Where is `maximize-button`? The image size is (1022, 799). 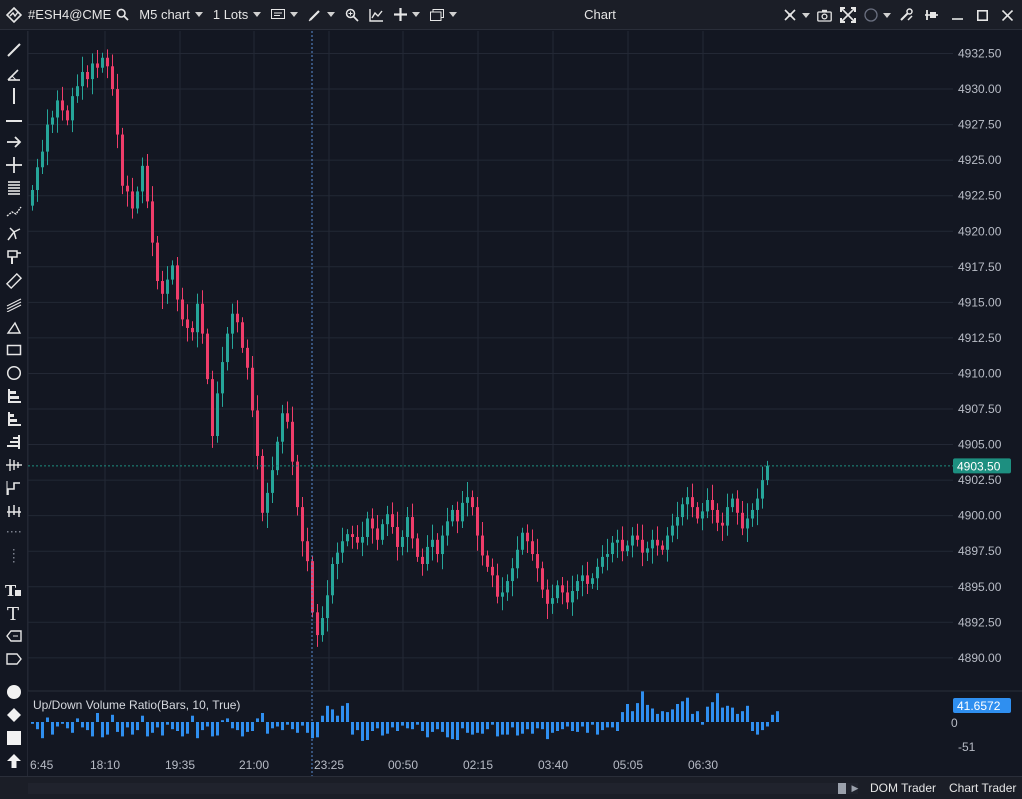
maximize-button is located at coordinates (982, 15).